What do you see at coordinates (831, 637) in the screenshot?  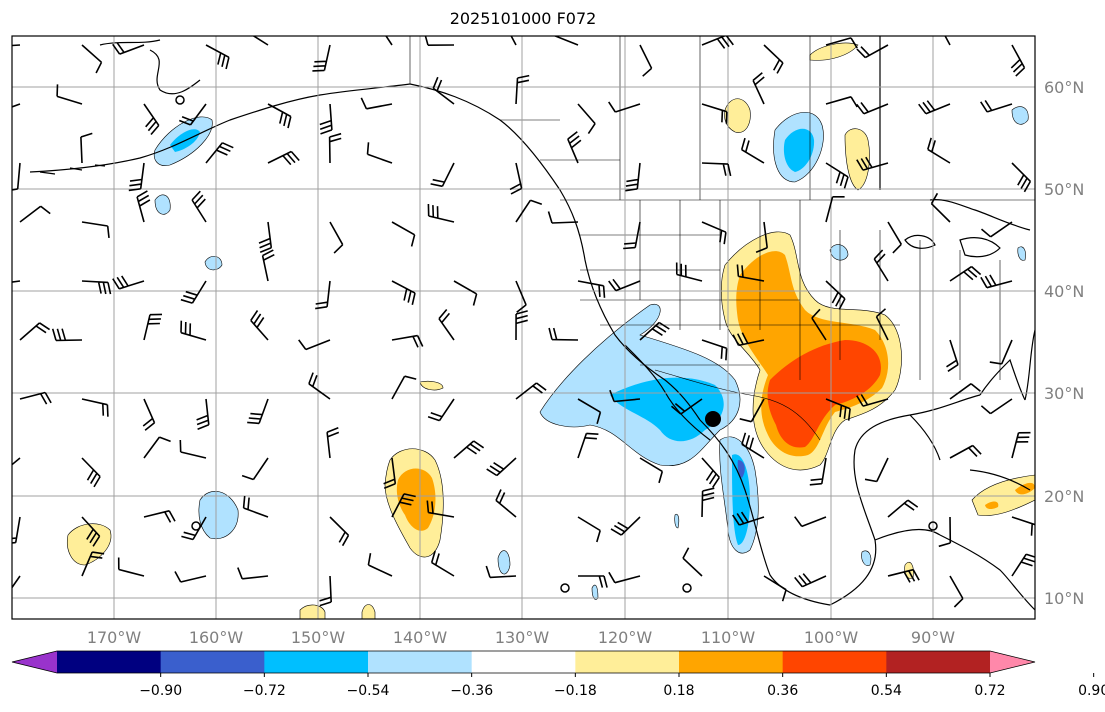 I see `lon-label: 100°W` at bounding box center [831, 637].